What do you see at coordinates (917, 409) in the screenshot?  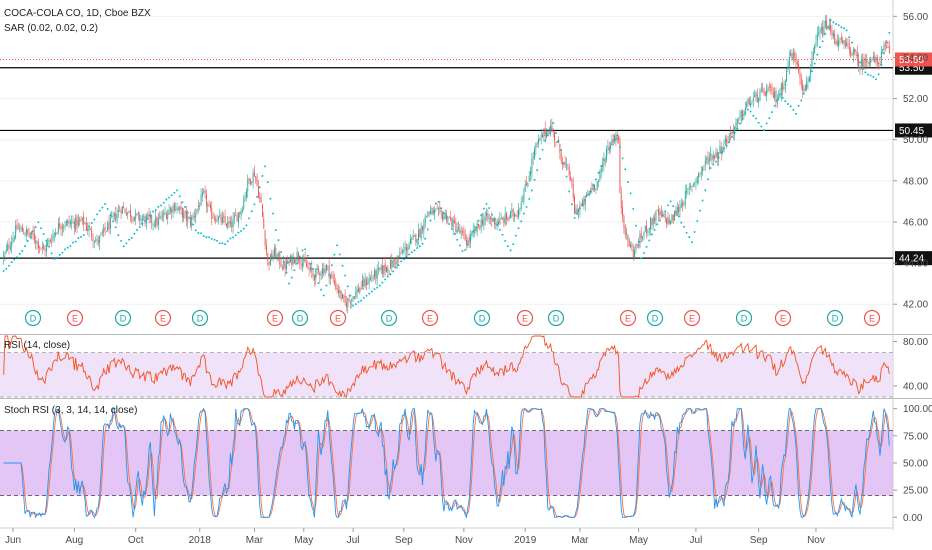 I see `stoch-tick-label: 100.00` at bounding box center [917, 409].